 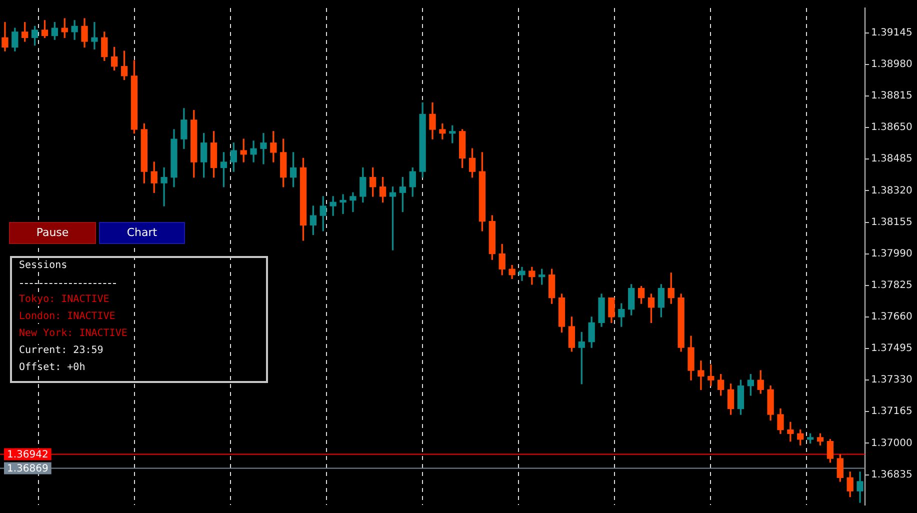 What do you see at coordinates (891, 412) in the screenshot?
I see `y-tick-label: 1.37165` at bounding box center [891, 412].